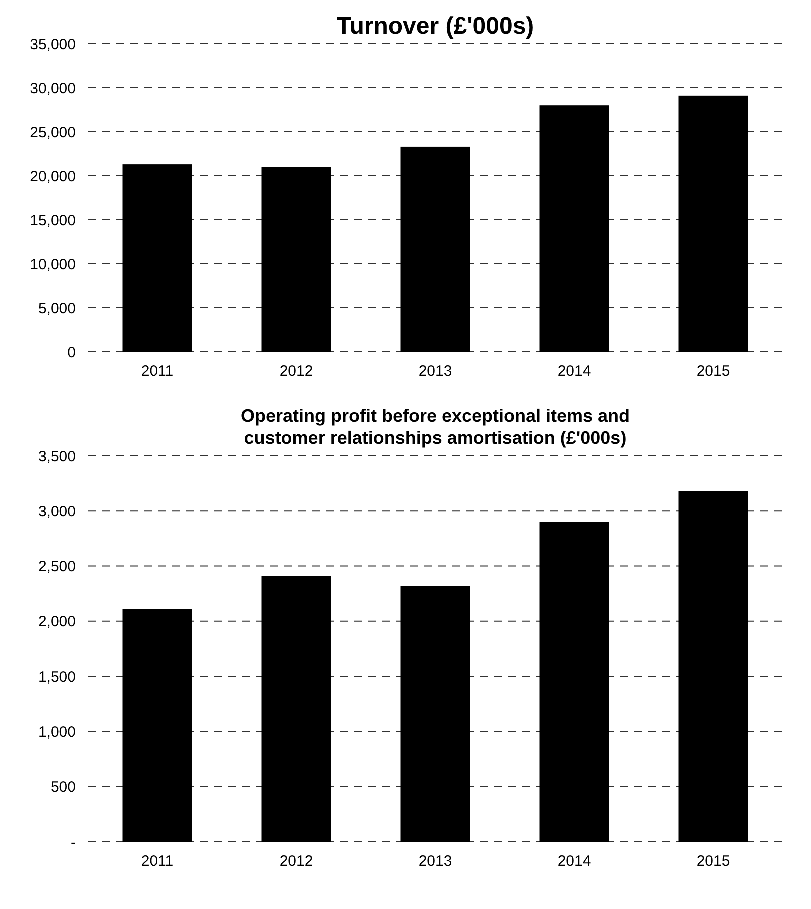 This screenshot has height=909, width=811. I want to click on y-tick-label: 25,000, so click(53, 133).